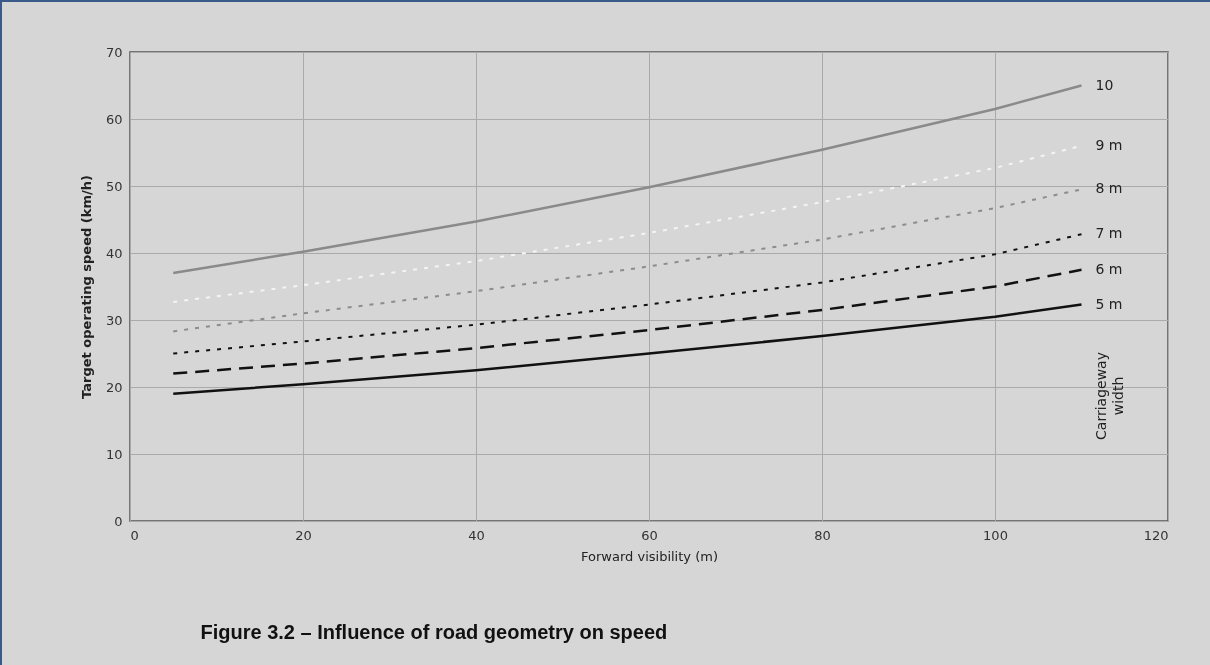 Image resolution: width=1210 pixels, height=665 pixels. What do you see at coordinates (434, 632) in the screenshot?
I see `text: Figure 3.2 – Influence of road geometry on speed` at bounding box center [434, 632].